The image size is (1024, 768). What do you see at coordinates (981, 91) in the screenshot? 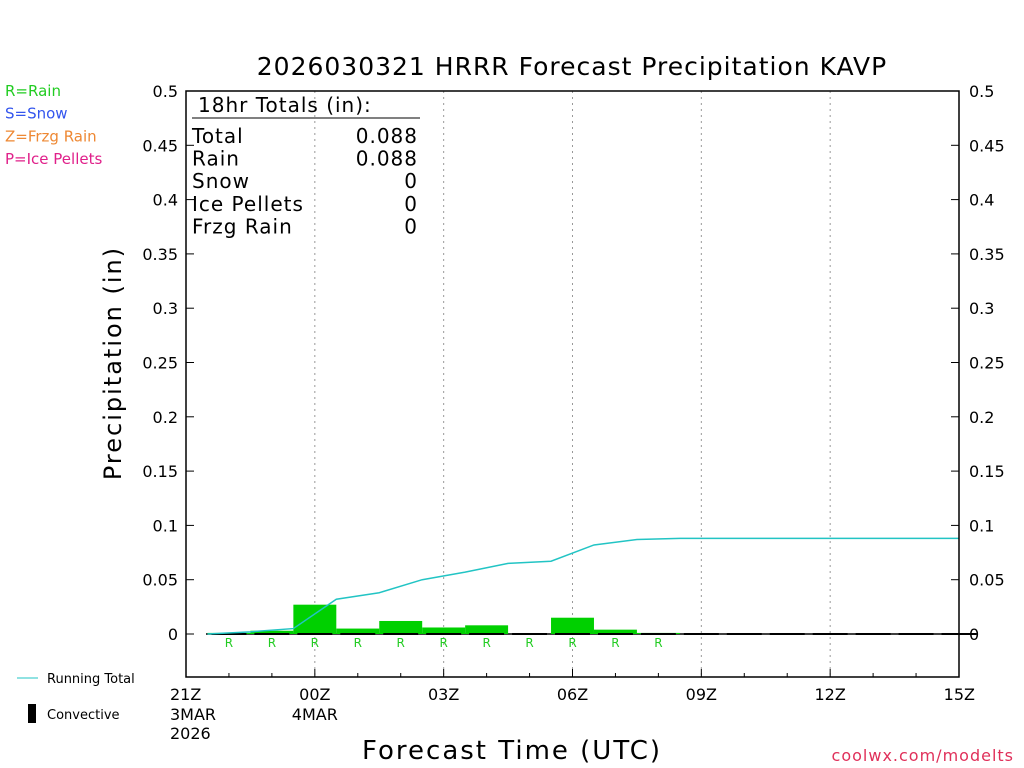
I see `y-tick-label-right: 0.5` at bounding box center [981, 91].